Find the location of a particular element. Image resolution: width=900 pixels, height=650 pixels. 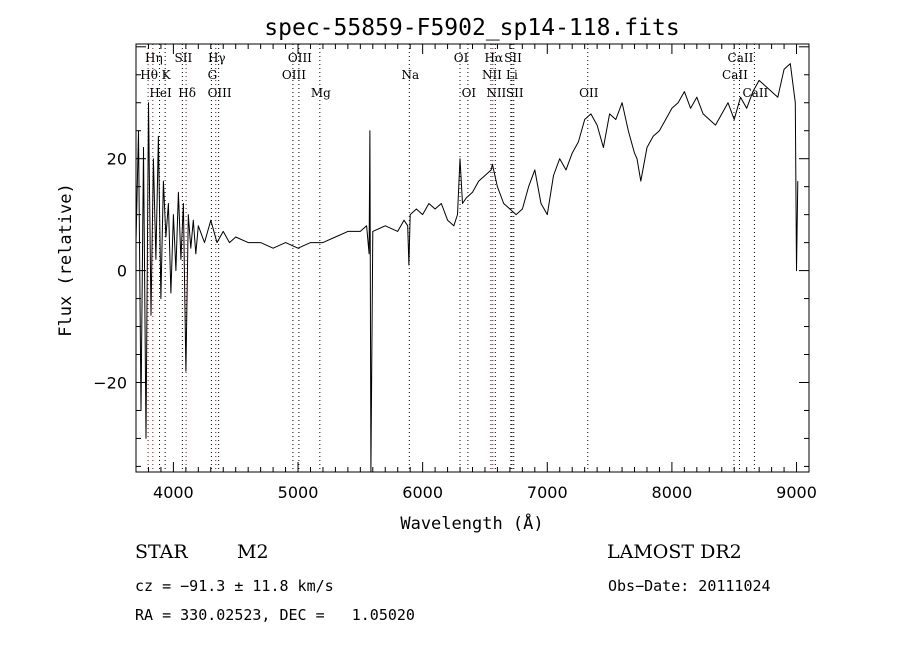

line-label-16: SII is located at coordinates (513, 58).